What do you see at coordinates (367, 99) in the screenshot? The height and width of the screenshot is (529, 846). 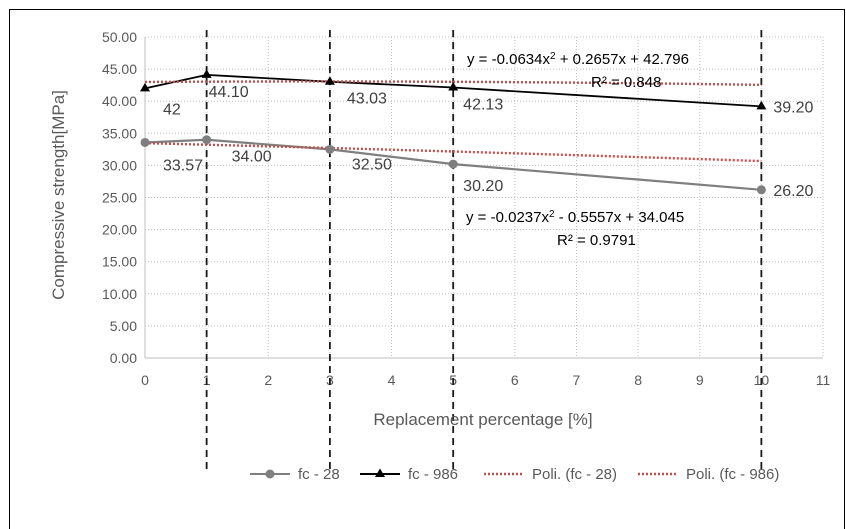 I see `data-label-fc-986: 43.03` at bounding box center [367, 99].